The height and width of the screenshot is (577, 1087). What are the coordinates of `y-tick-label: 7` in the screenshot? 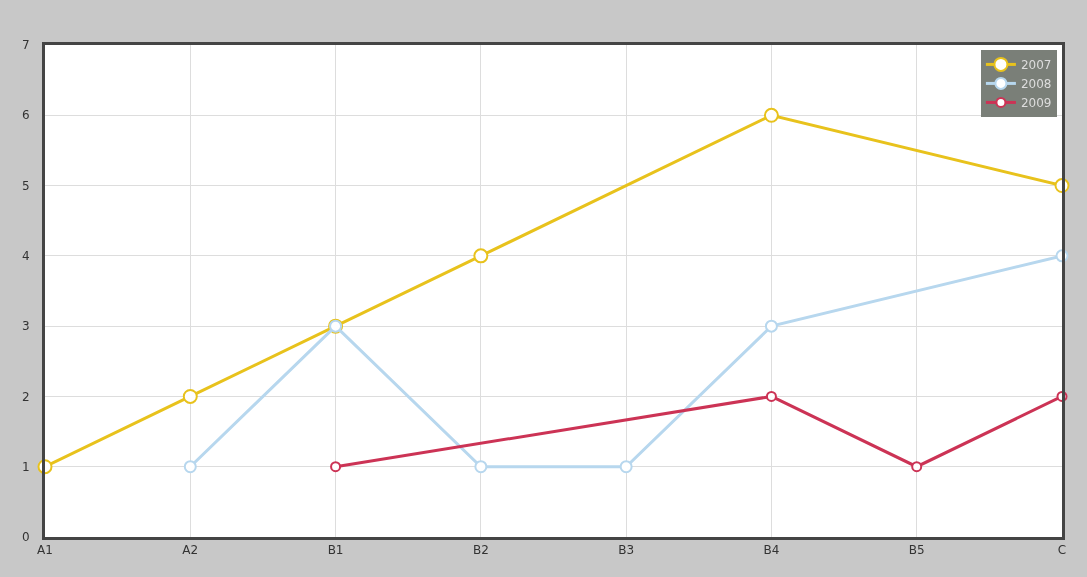 It's located at (25, 45).